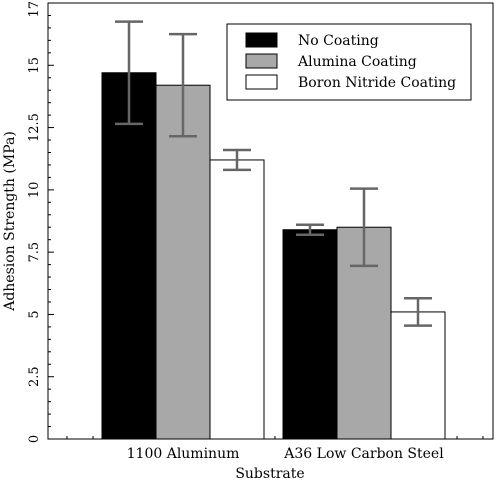 The height and width of the screenshot is (480, 500). What do you see at coordinates (10, 221) in the screenshot?
I see `y-axis-label: Adhesion Strength (MPa)` at bounding box center [10, 221].